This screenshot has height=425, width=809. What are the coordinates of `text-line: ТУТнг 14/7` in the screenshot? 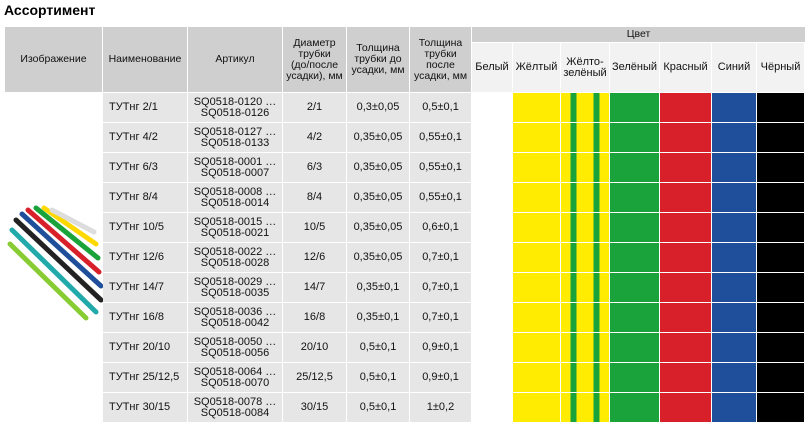 It's located at (136, 287).